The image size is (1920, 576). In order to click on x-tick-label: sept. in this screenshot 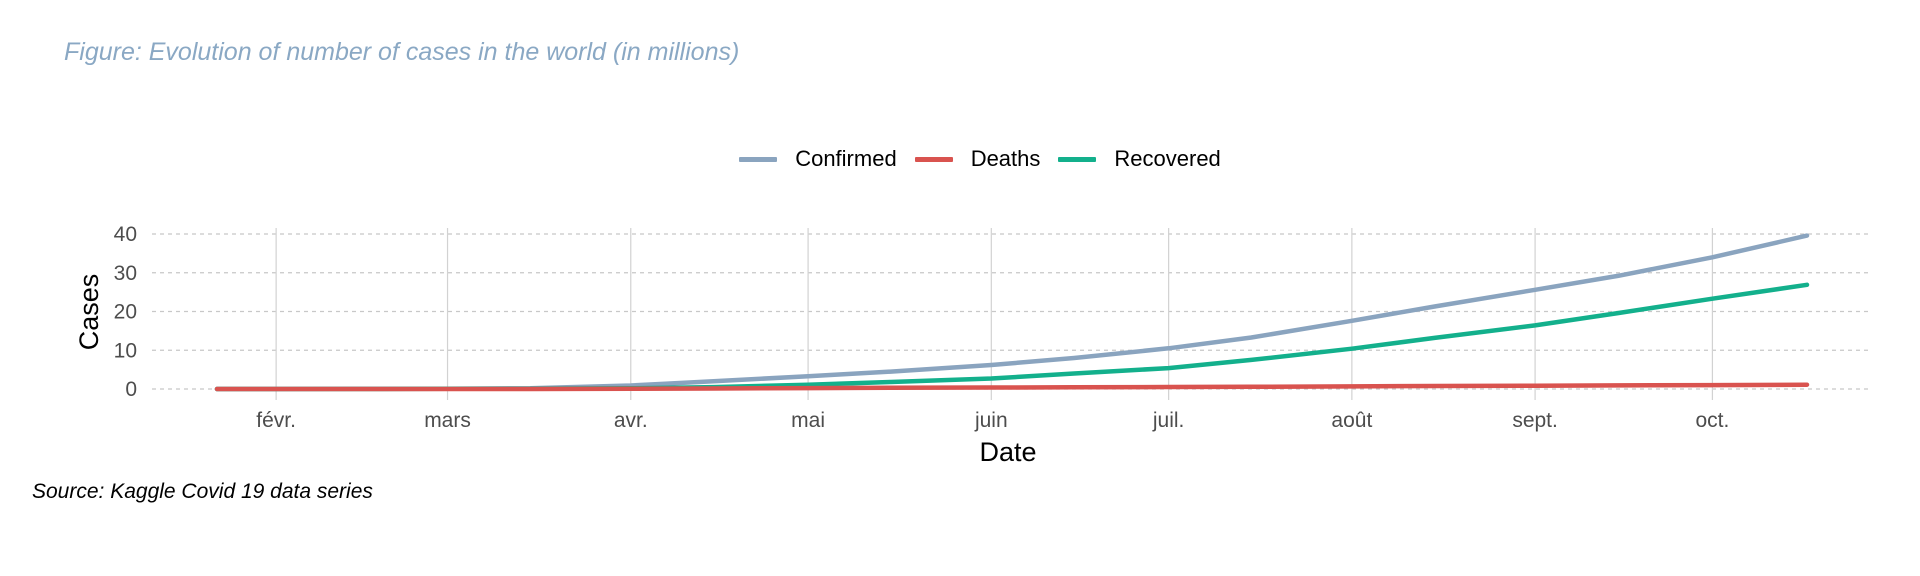, I will do `click(1535, 420)`.